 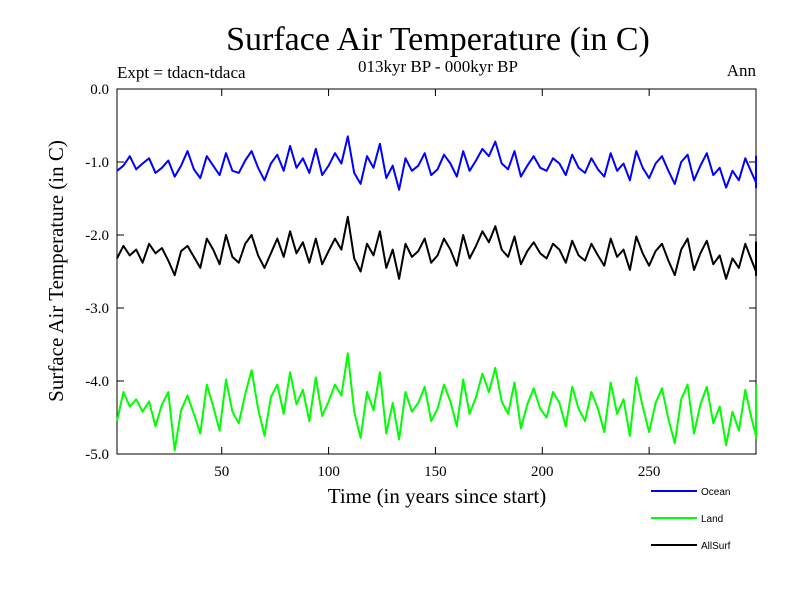 I want to click on experiment-label: Expt = tdacn-tdaca, so click(x=181, y=72).